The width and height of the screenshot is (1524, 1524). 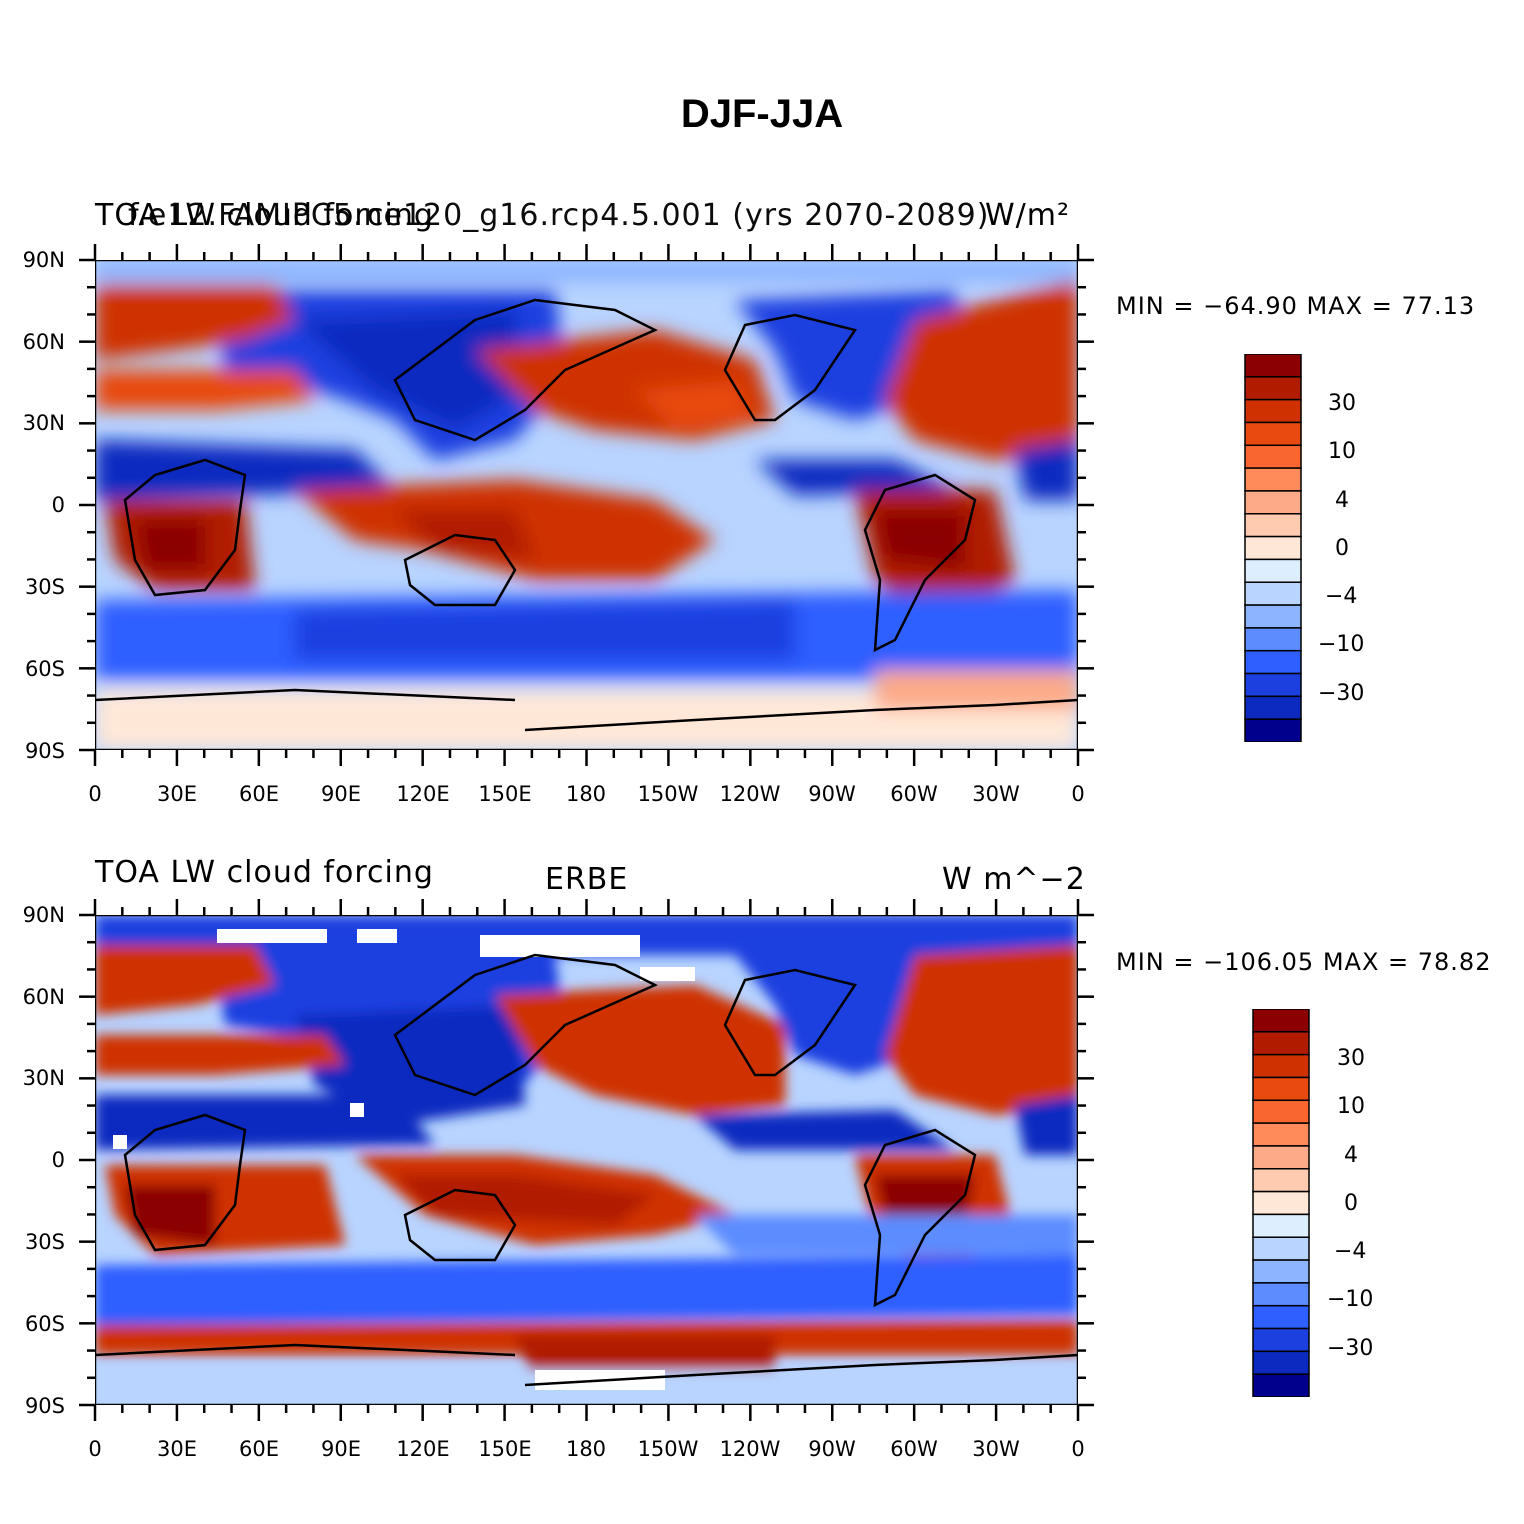 I want to click on panel1-xtick: 30W, so click(x=996, y=794).